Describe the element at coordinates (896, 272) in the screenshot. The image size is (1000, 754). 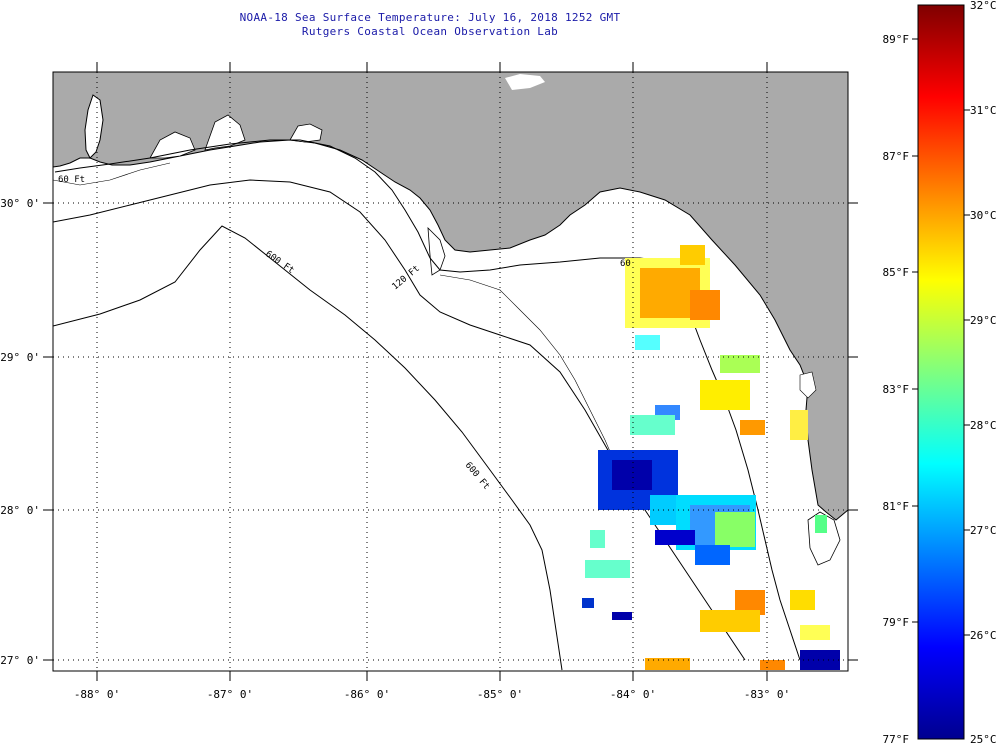
I see `colorbar-f-label: 85°F` at that location.